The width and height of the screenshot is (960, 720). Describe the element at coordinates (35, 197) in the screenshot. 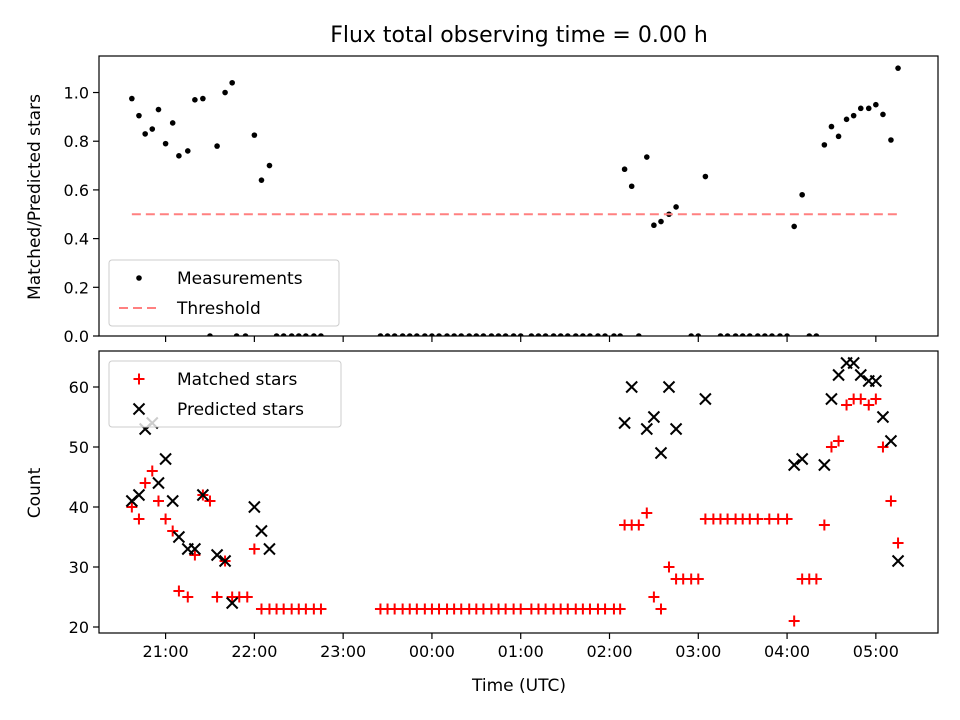

I see `top-y-axis-label: Matched/Predicted stars` at that location.